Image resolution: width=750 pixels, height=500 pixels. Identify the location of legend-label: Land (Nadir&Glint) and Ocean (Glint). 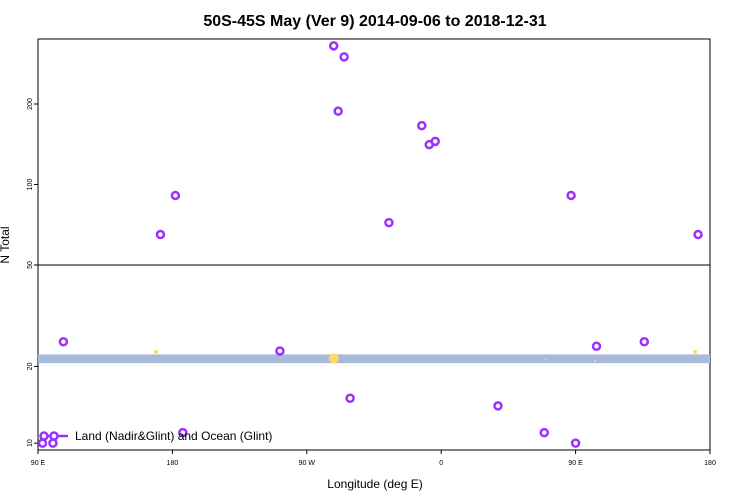
(173, 436).